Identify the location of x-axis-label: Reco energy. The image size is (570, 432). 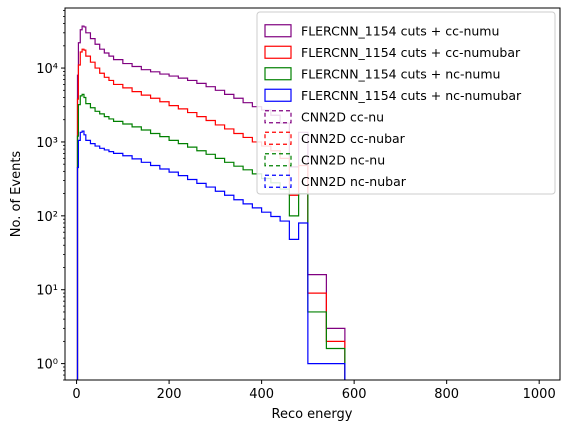
(312, 414).